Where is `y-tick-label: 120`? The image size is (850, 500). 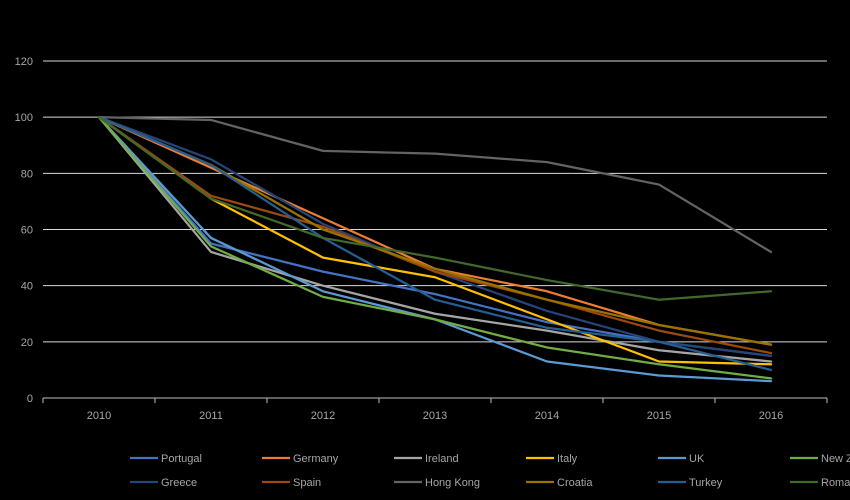 y-tick-label: 120 is located at coordinates (24, 62).